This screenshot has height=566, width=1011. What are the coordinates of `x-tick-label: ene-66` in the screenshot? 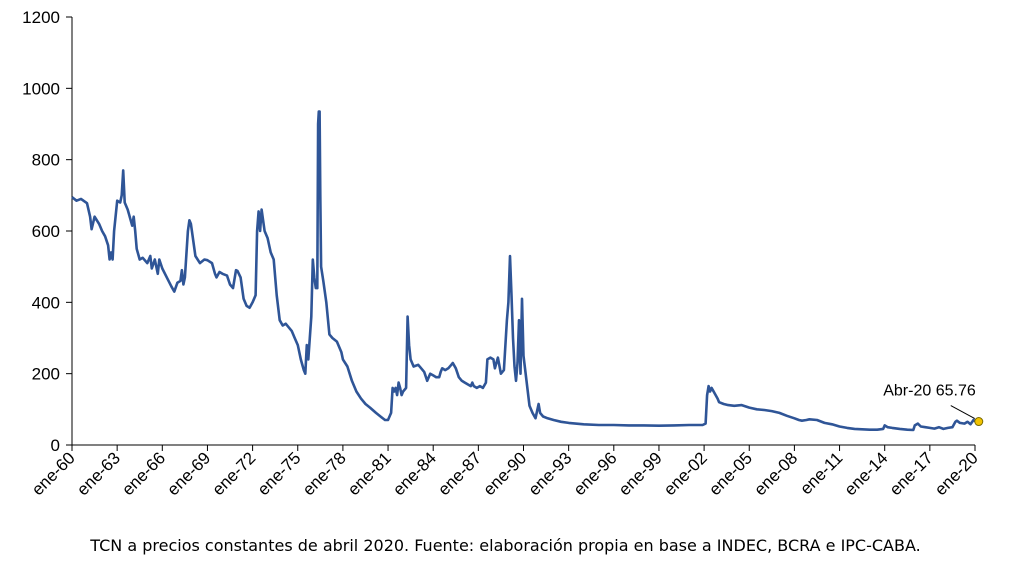 It's located at (143, 473).